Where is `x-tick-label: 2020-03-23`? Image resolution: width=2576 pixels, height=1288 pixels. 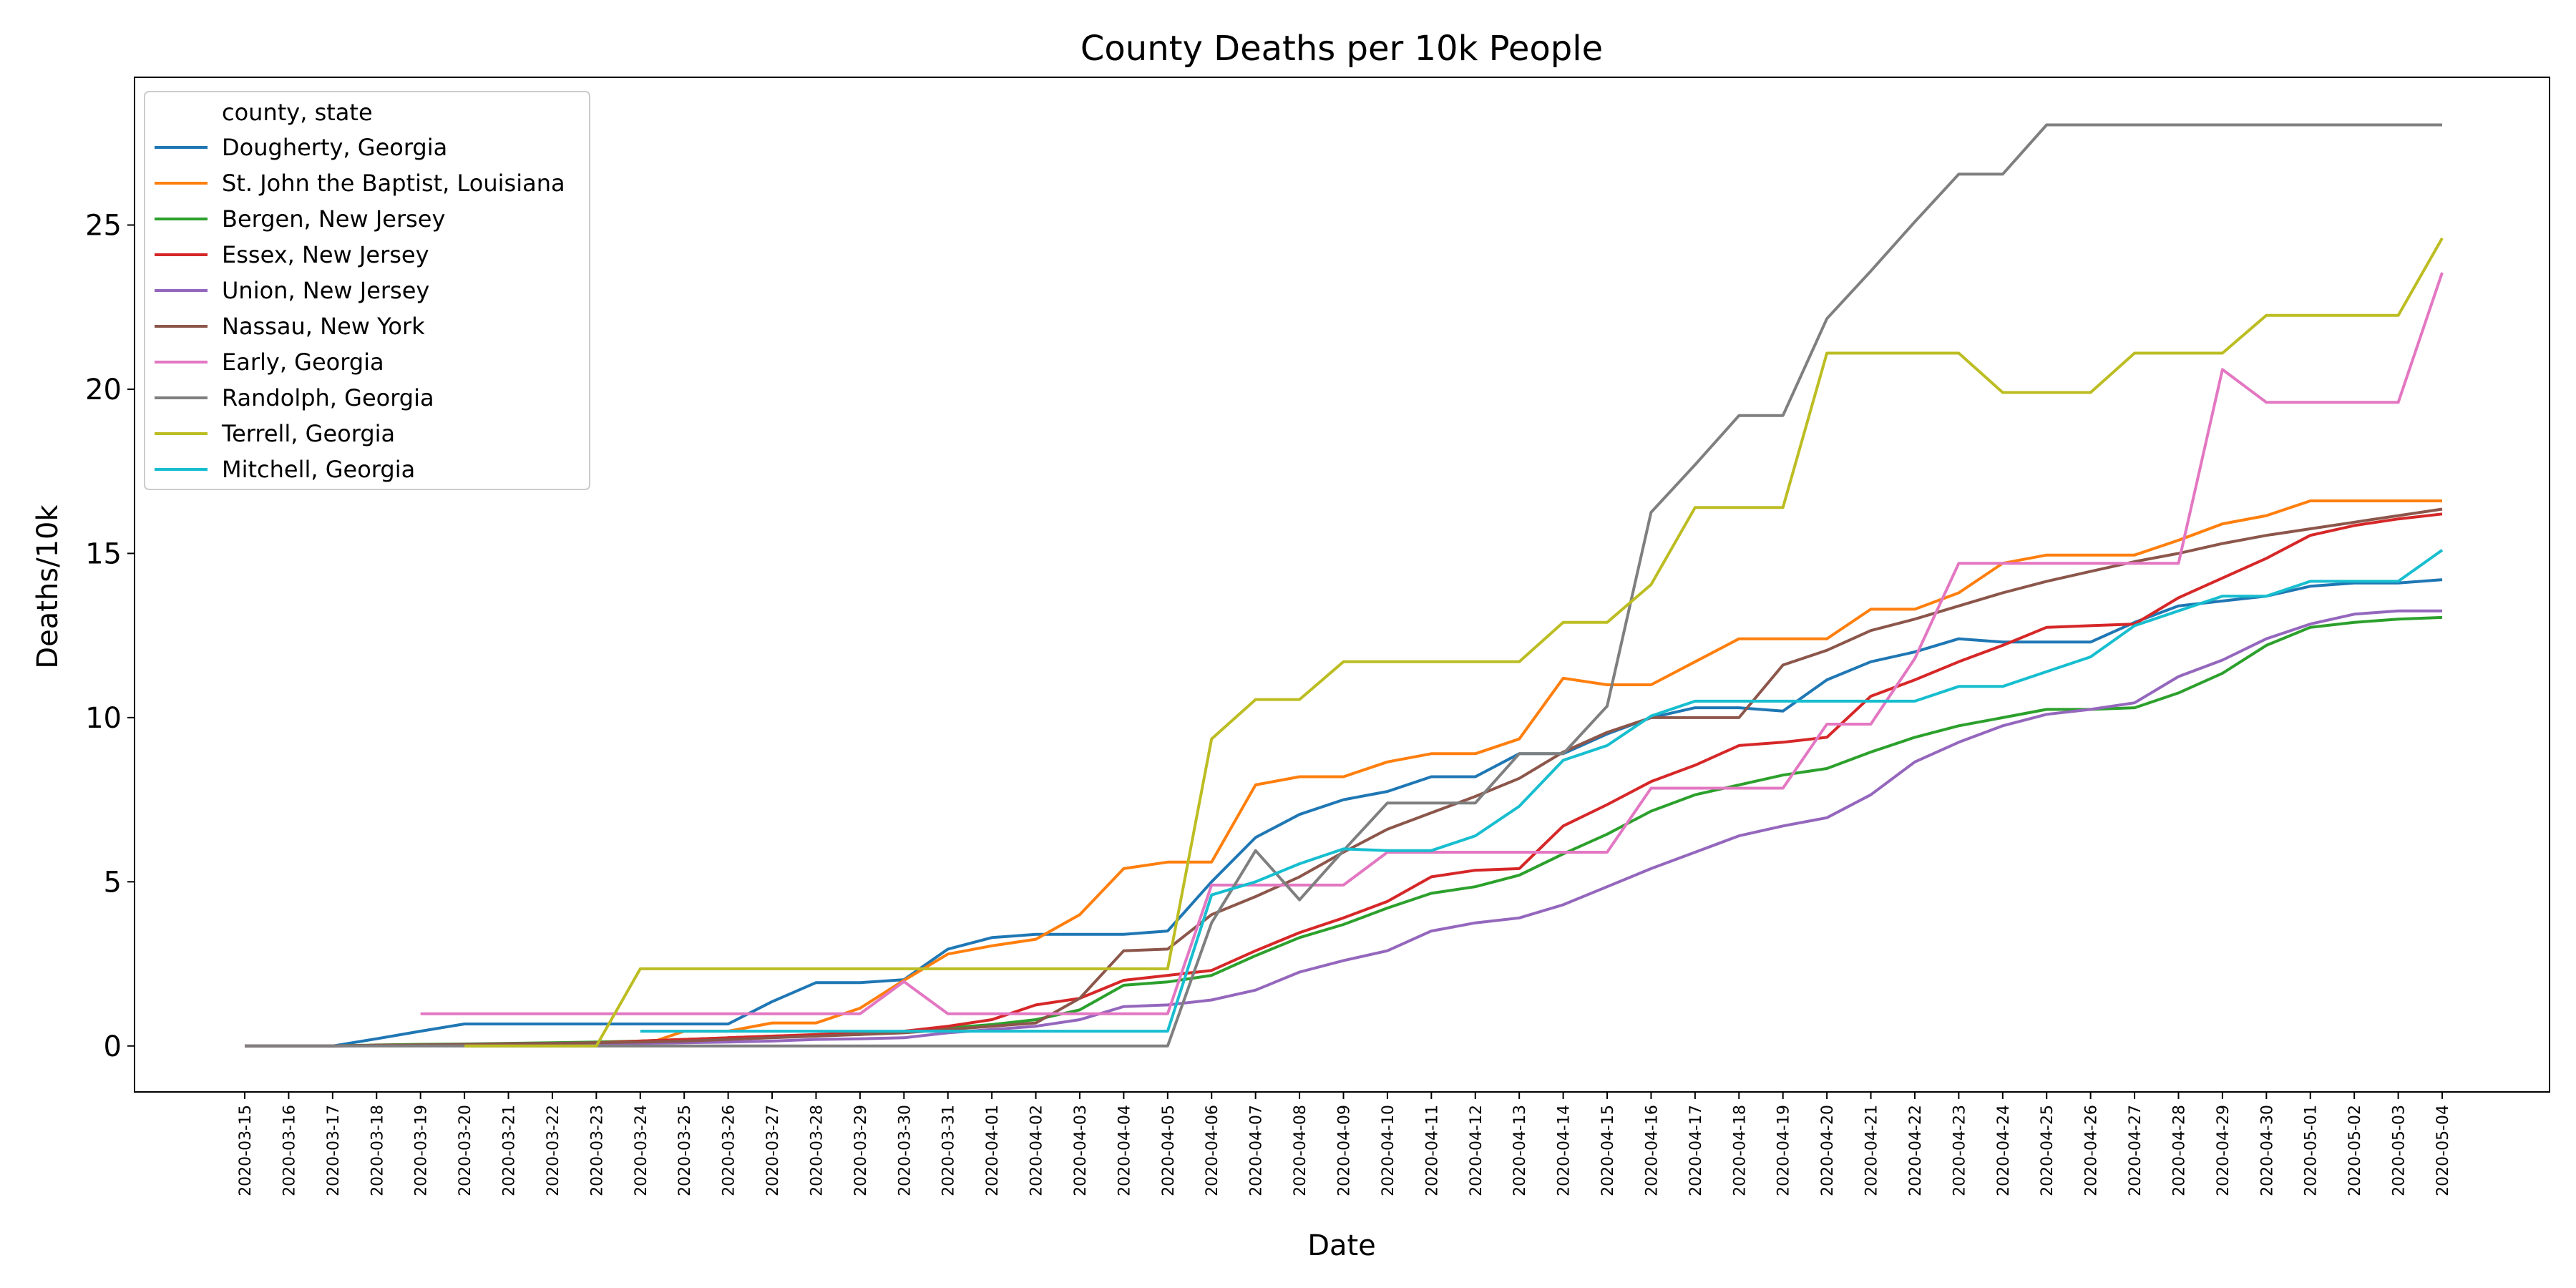
x-tick-label: 2020-03-23 is located at coordinates (597, 1150).